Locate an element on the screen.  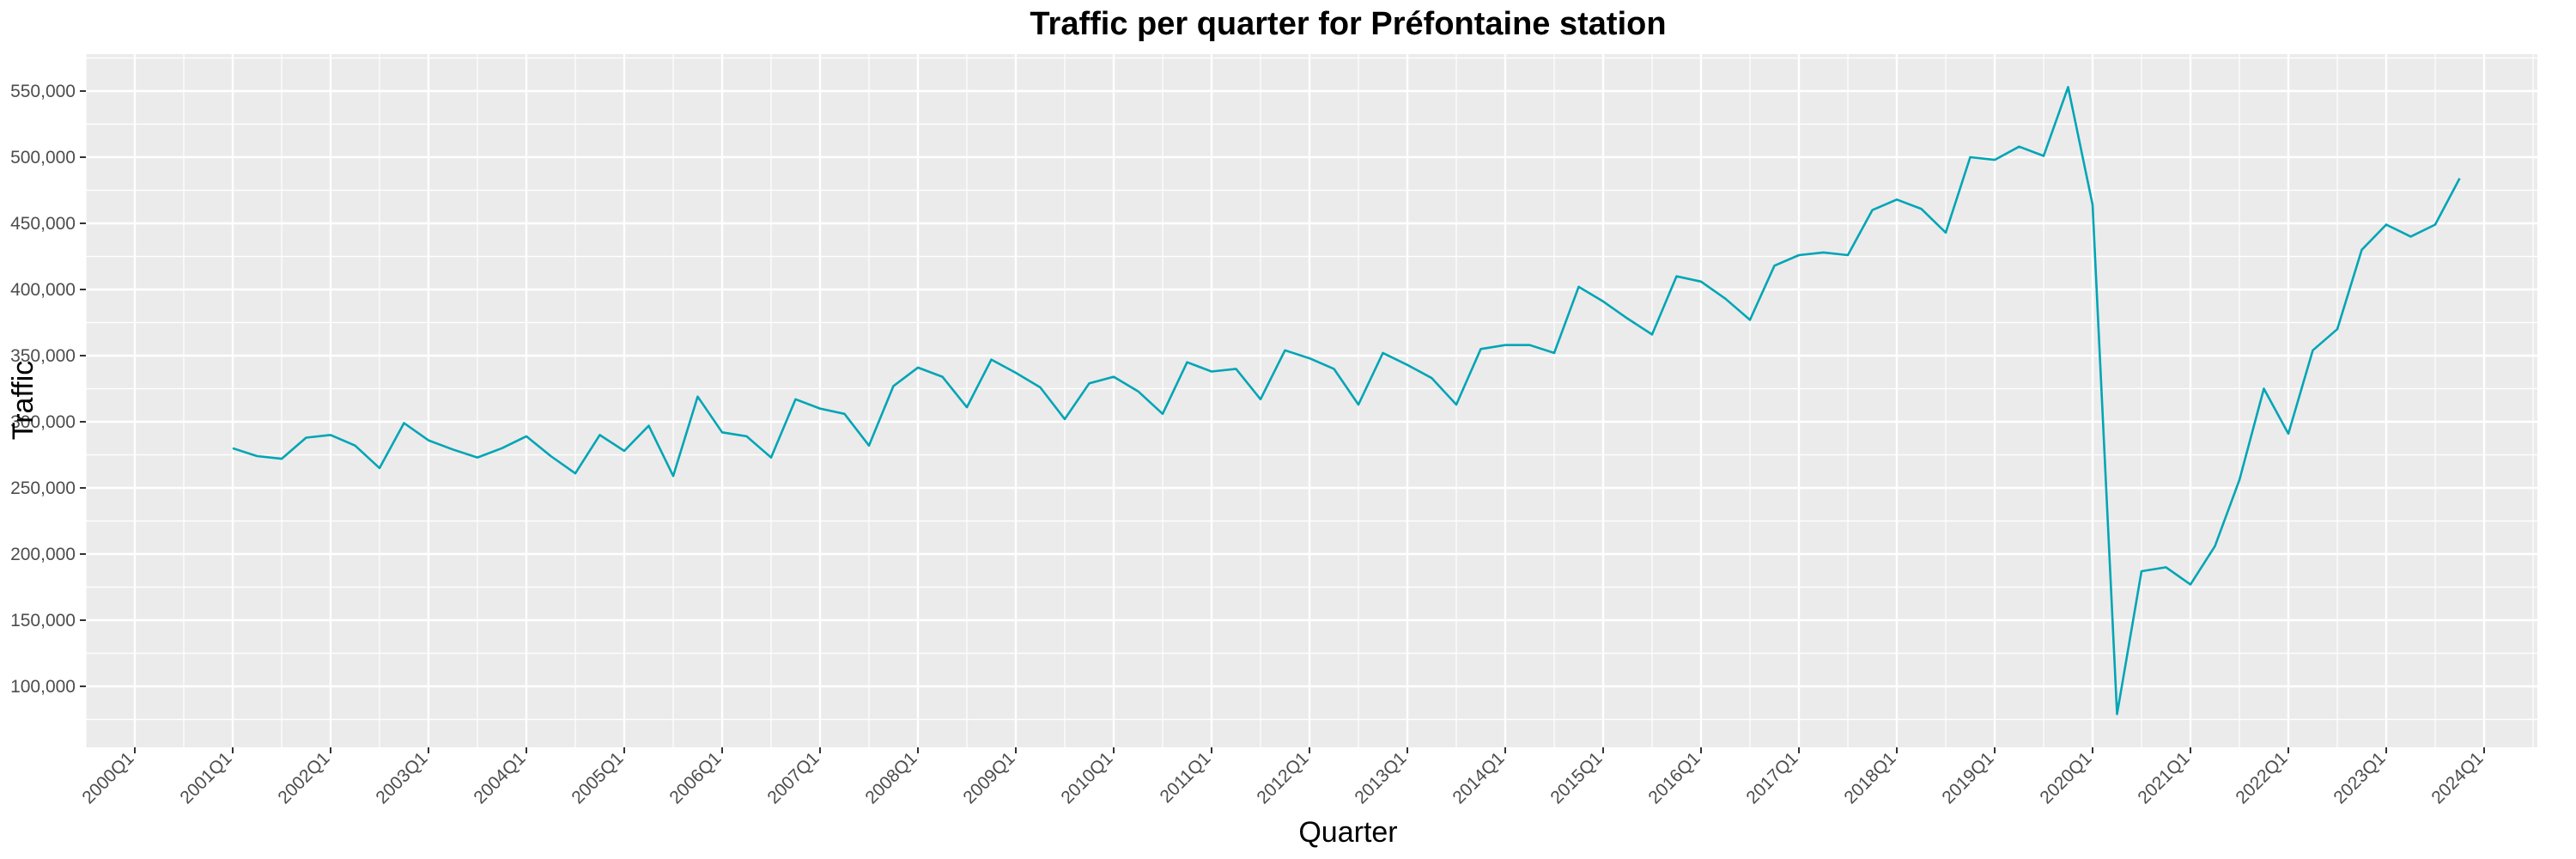
x-tick-label: 2012Q1 is located at coordinates (1283, 778).